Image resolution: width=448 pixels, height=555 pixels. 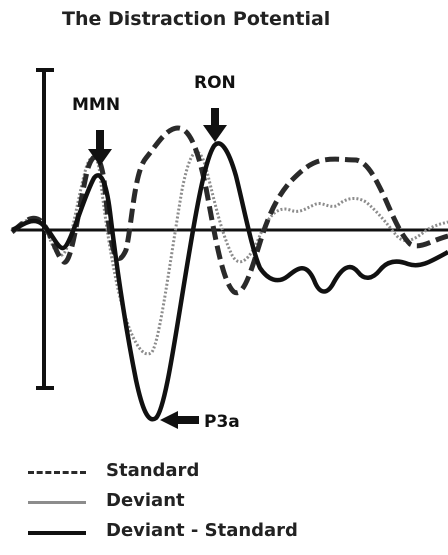 I want to click on legend-label-difference: Deviant - Standard, so click(x=202, y=530).